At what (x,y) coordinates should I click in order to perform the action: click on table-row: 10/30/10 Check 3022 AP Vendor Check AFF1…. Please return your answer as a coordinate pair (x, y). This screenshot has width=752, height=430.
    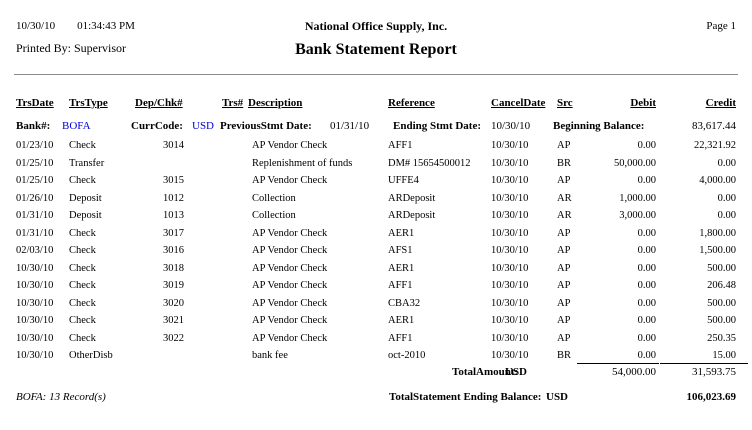
    Looking at the image, I should click on (376, 339).